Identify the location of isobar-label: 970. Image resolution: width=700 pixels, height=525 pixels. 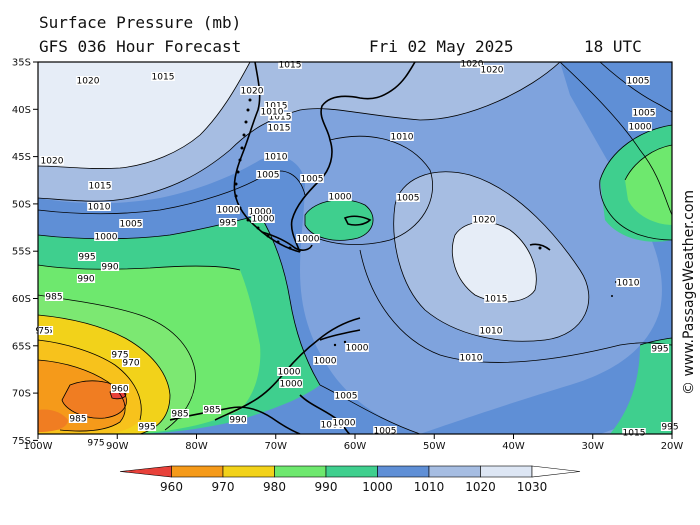
(131, 363).